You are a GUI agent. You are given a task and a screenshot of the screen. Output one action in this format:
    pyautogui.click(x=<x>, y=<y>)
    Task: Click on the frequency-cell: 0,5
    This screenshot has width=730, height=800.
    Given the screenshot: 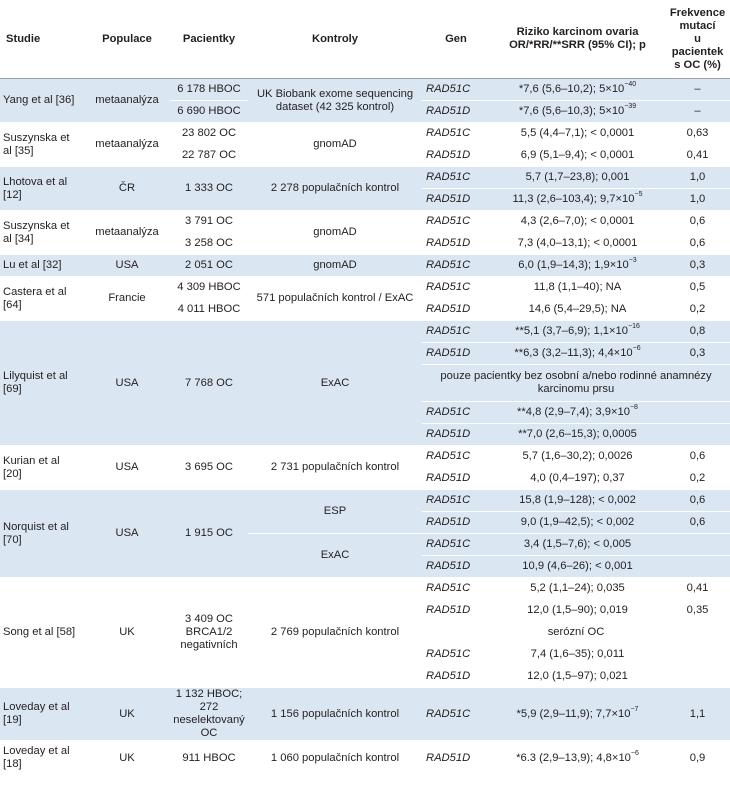 What is the action you would take?
    pyautogui.click(x=697, y=287)
    